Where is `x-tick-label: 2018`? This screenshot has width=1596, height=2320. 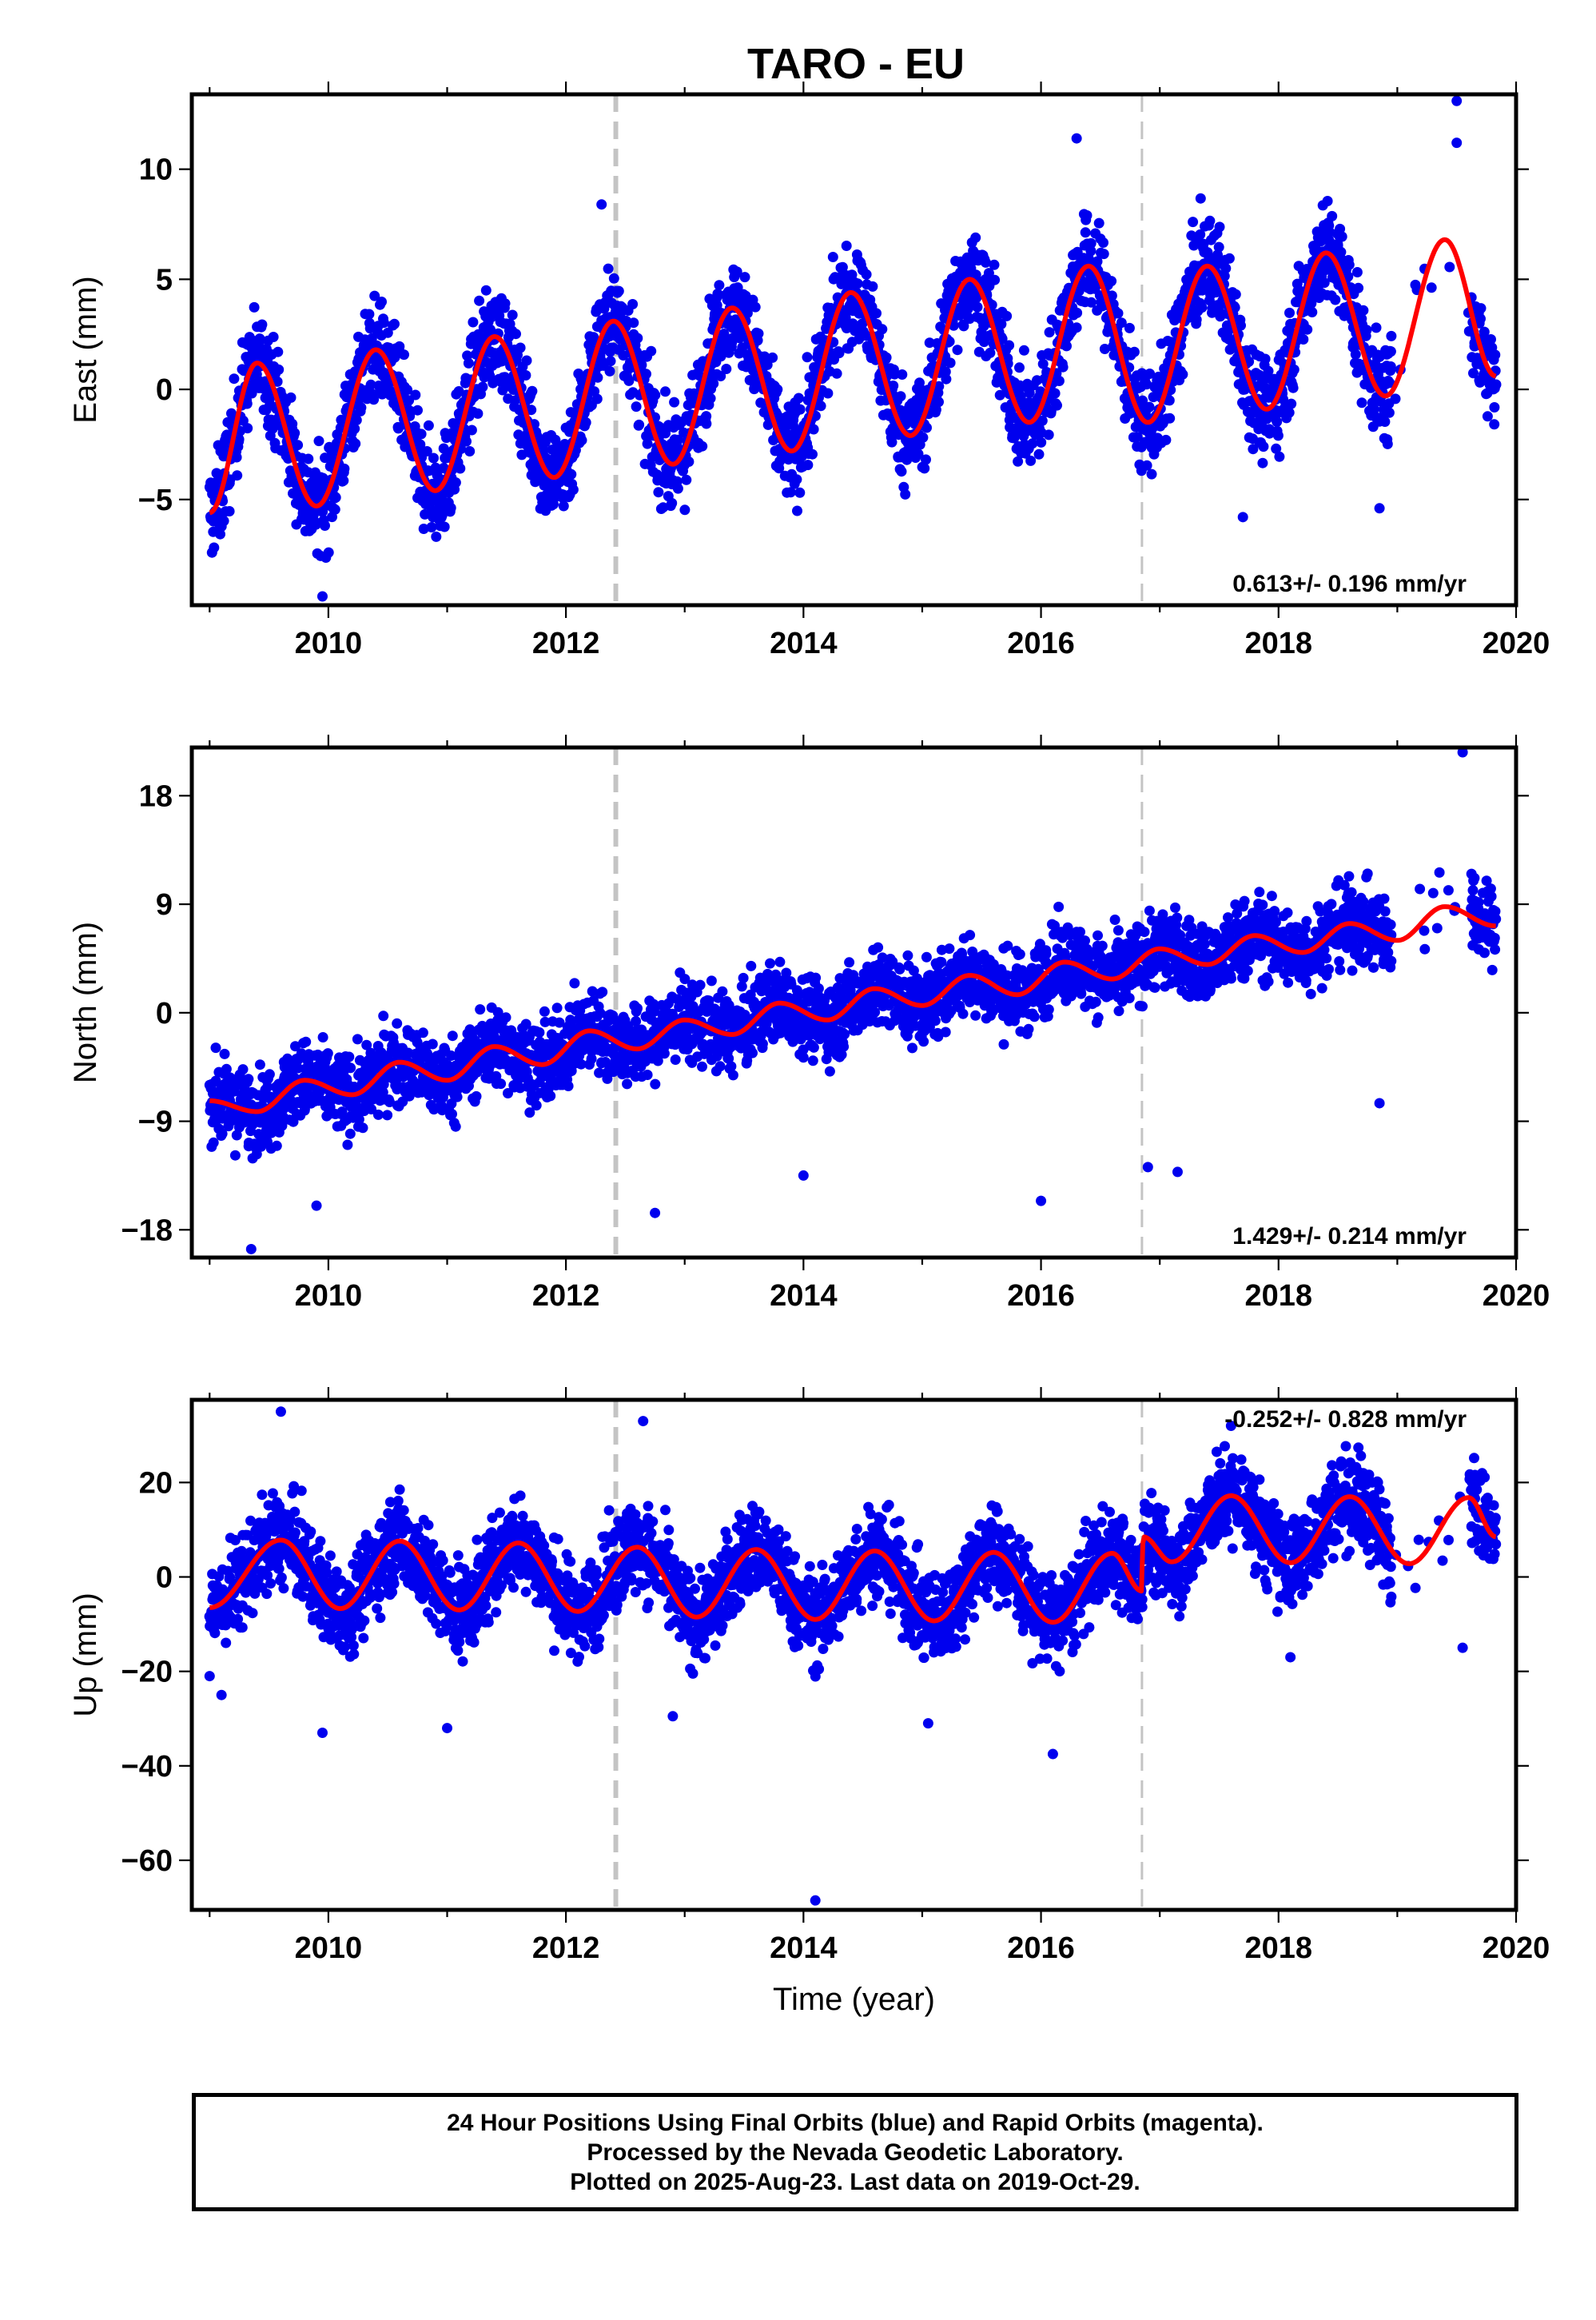
x-tick-label: 2018 is located at coordinates (1279, 643).